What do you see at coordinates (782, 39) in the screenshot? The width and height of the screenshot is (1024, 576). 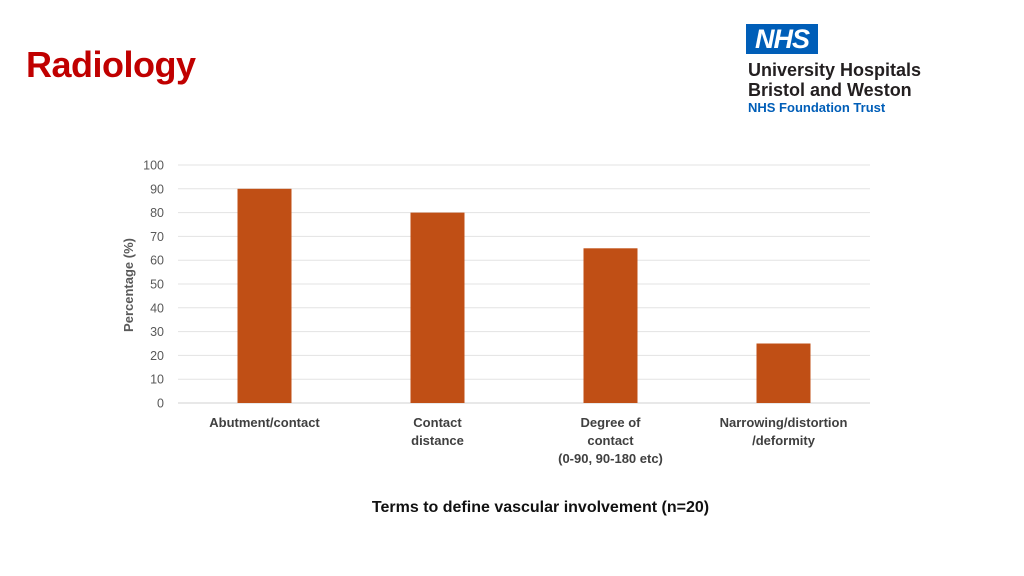 I see `nhs-badge: NHS` at bounding box center [782, 39].